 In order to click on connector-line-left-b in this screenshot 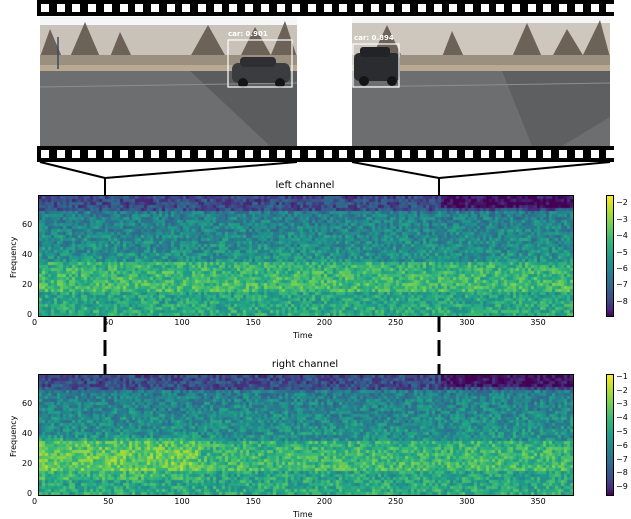, I will do `click(201, 170)`.